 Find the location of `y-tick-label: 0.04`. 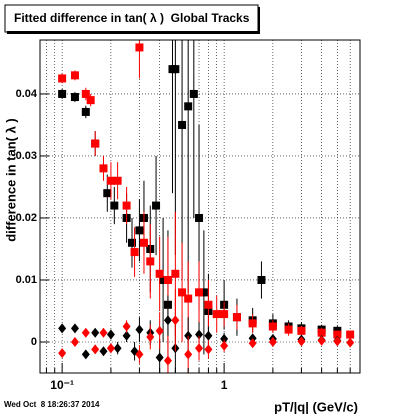

y-tick-label: 0.04 is located at coordinates (27, 94).